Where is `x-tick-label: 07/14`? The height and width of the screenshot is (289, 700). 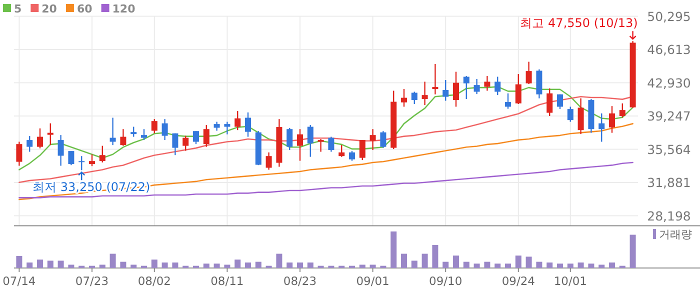 x-tick-label: 07/14 is located at coordinates (19, 281).